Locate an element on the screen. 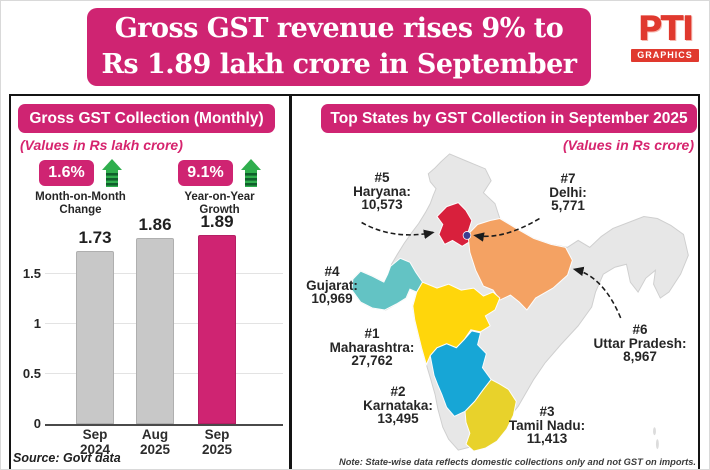 Image resolution: width=710 pixels, height=470 pixels. karnataka-name: Karnataka: is located at coordinates (398, 405).